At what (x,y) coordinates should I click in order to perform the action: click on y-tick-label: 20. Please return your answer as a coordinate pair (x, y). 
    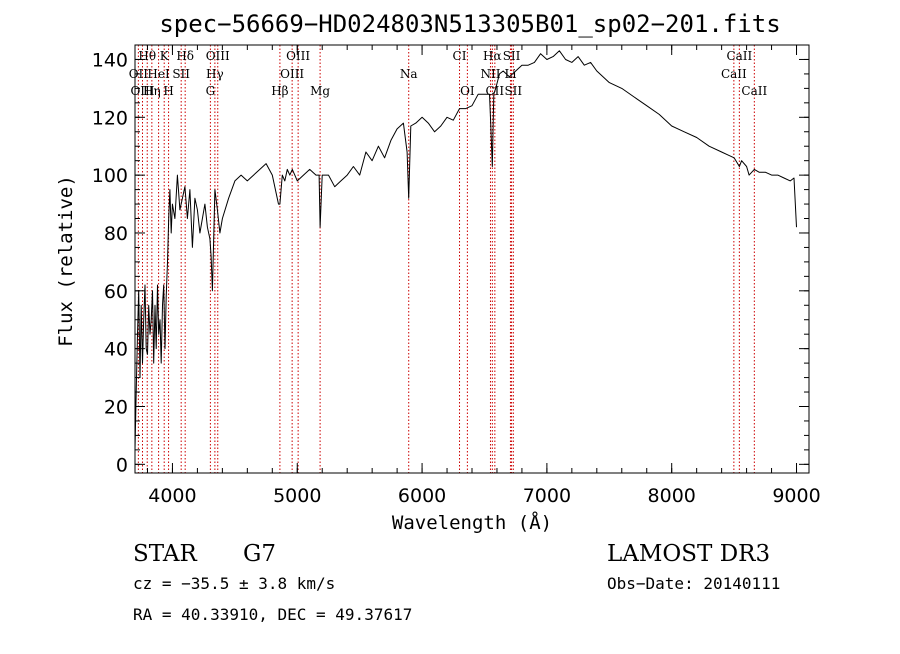
    Looking at the image, I should click on (116, 407).